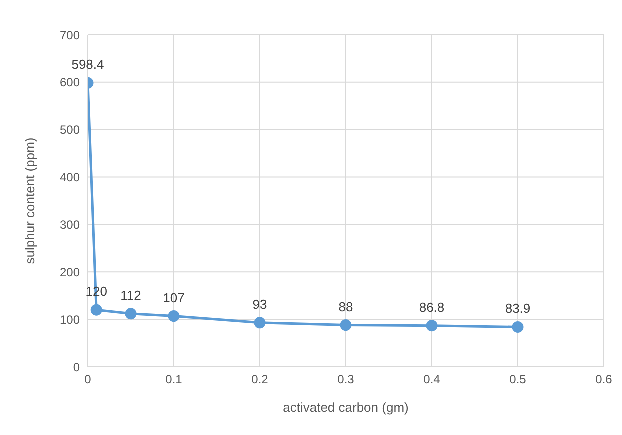 This screenshot has width=622, height=435. I want to click on x-tick-label: 0, so click(88, 379).